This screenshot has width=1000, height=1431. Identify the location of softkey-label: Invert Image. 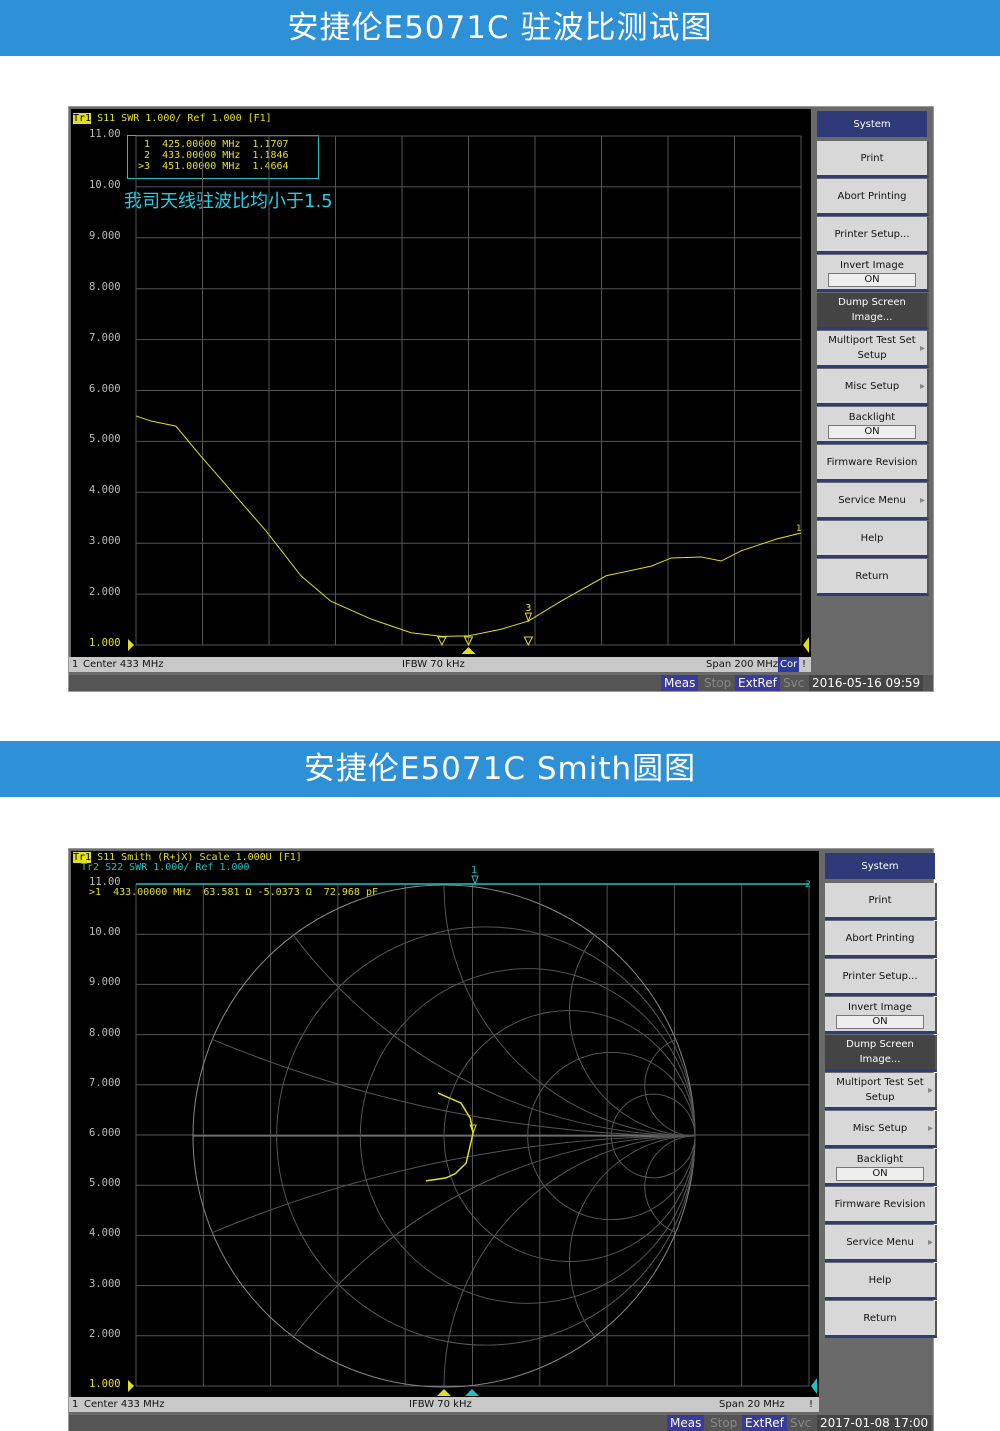
(880, 1007).